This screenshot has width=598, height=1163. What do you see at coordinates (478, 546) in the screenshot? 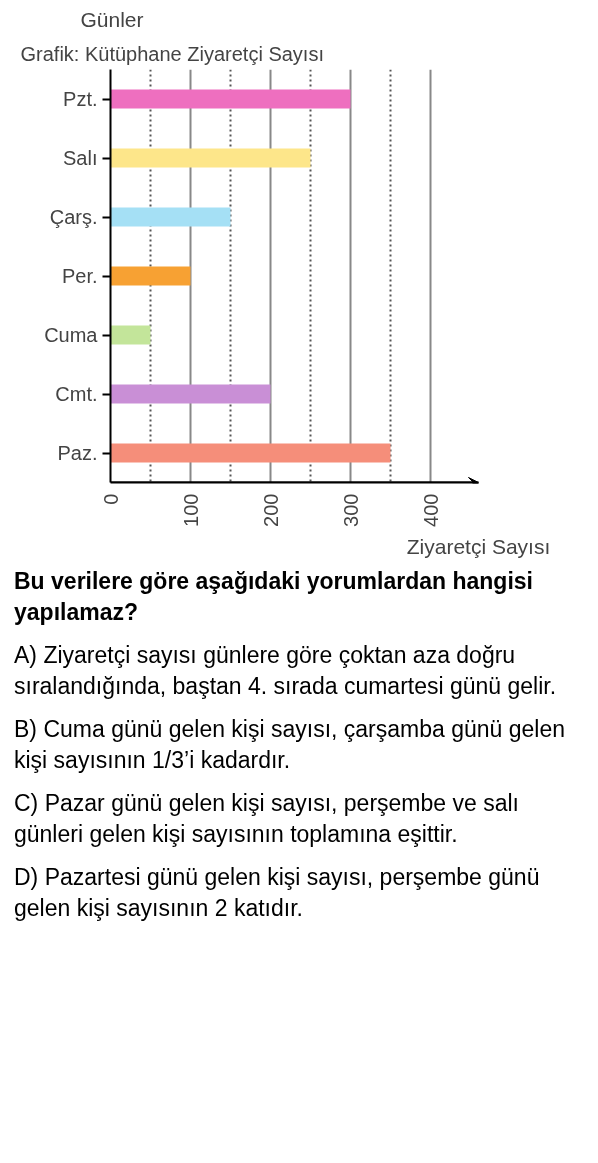
I see `x-axis-title: Ziyaretçi Sayısı` at bounding box center [478, 546].